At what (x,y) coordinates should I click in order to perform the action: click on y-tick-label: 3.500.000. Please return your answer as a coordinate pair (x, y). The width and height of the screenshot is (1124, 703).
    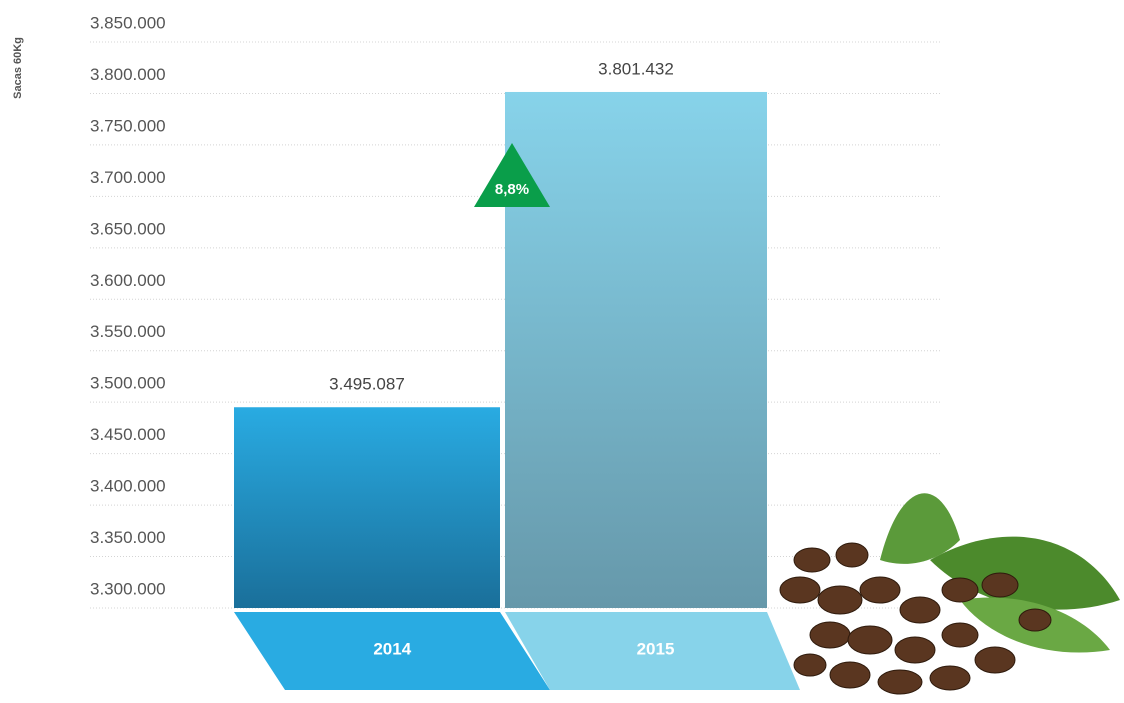
    Looking at the image, I should click on (128, 383).